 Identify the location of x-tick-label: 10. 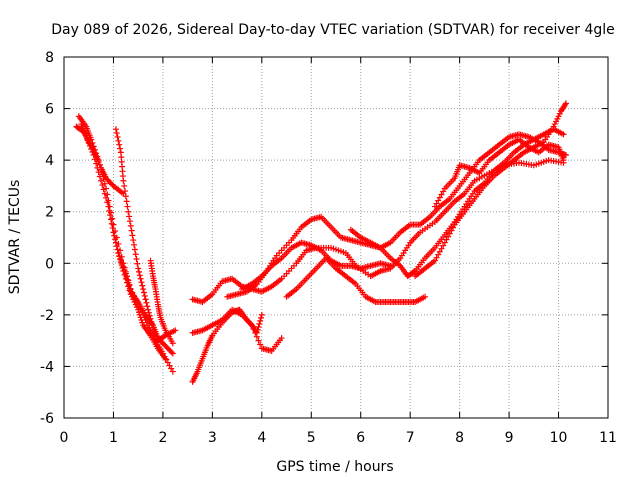
(559, 438).